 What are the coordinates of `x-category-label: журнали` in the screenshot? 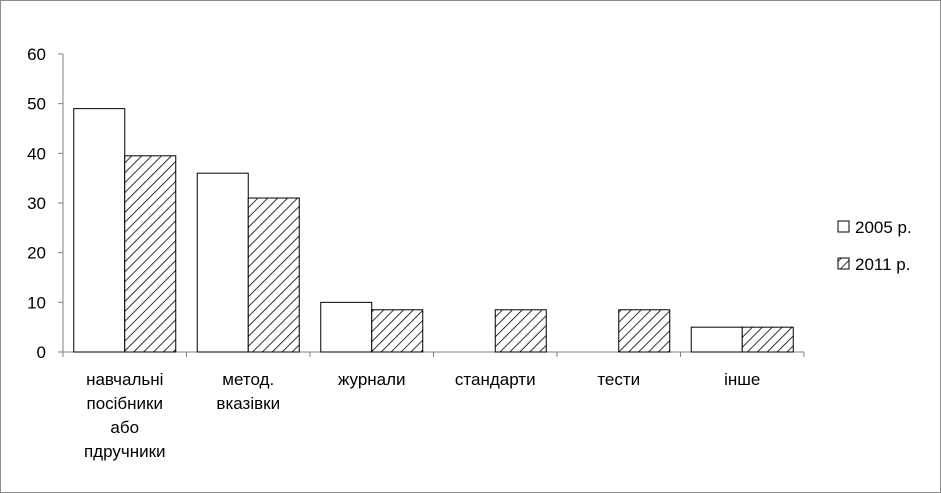 It's located at (372, 379).